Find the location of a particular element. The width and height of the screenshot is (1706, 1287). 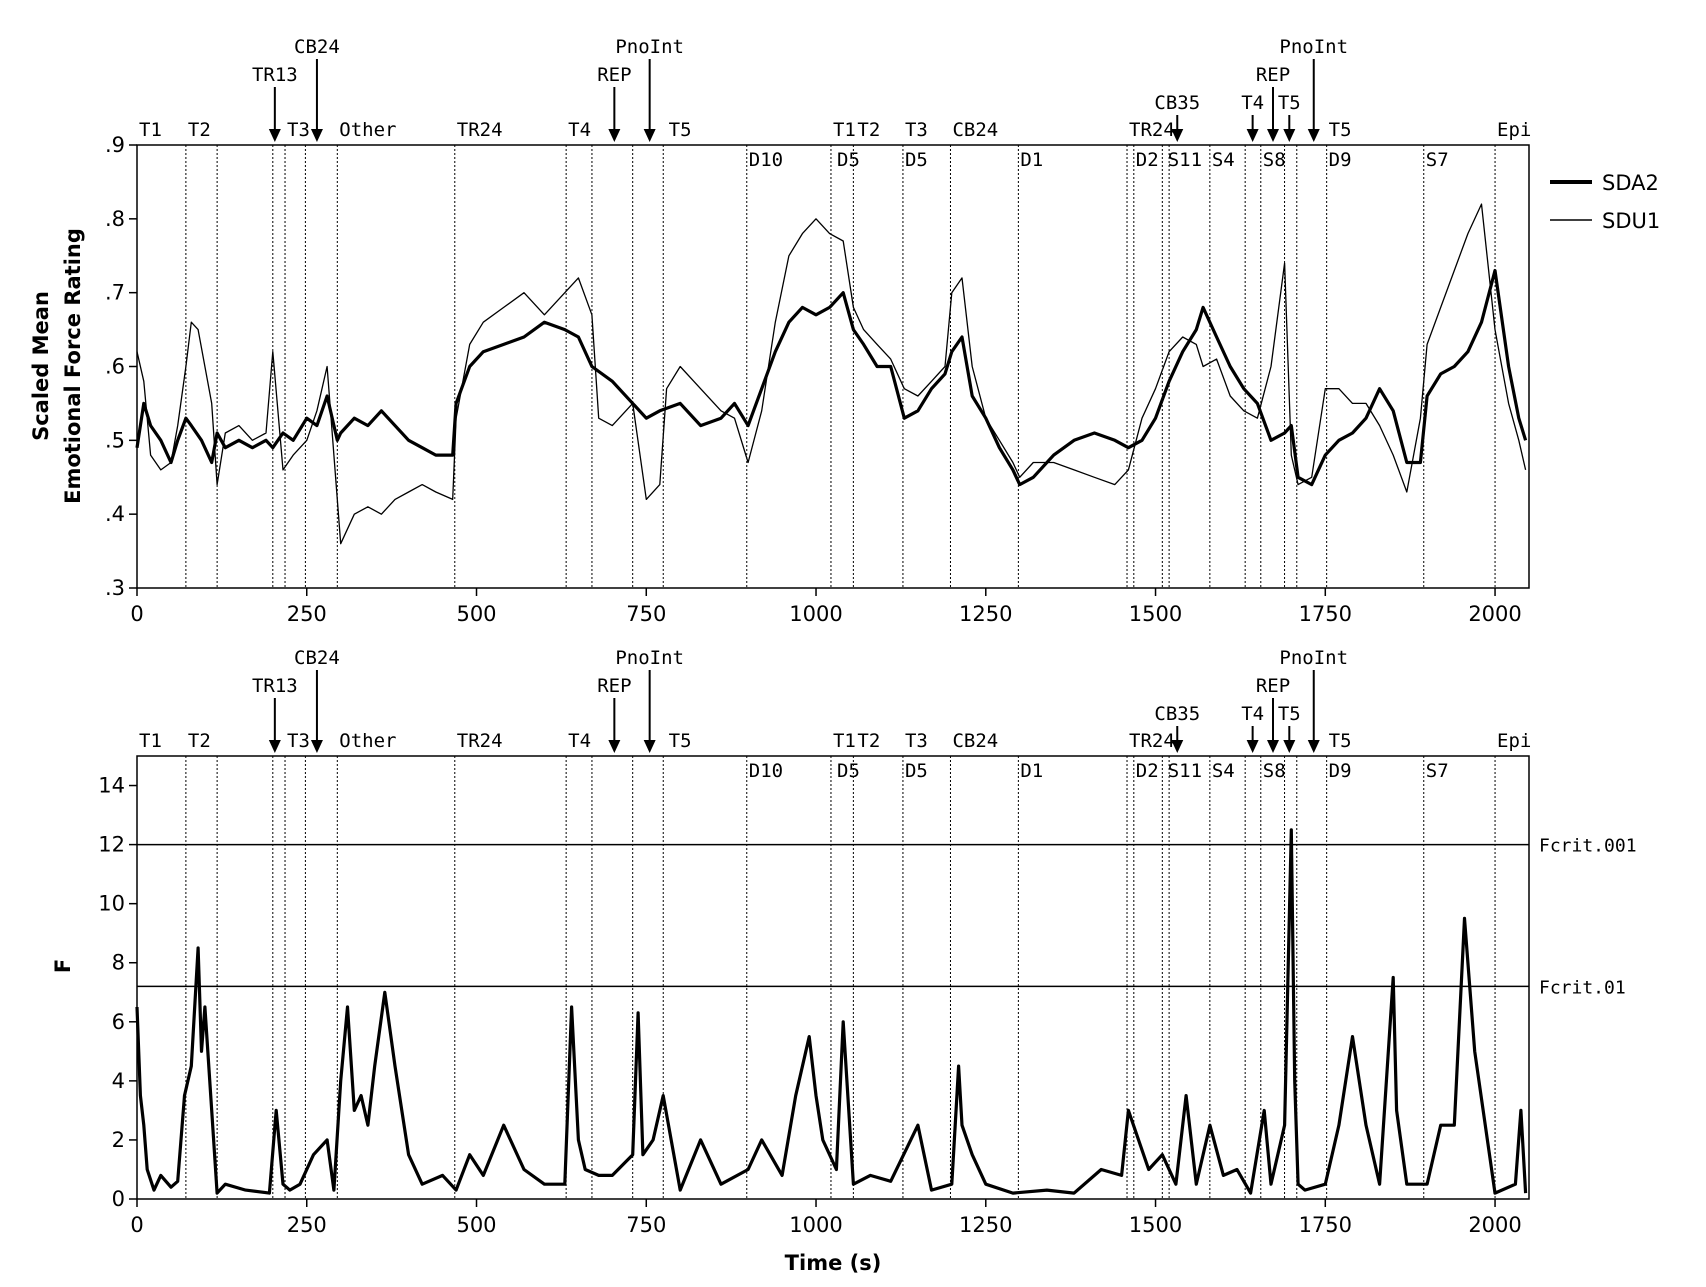

bottom-event-arrow-label-6: REP is located at coordinates (1273, 686).